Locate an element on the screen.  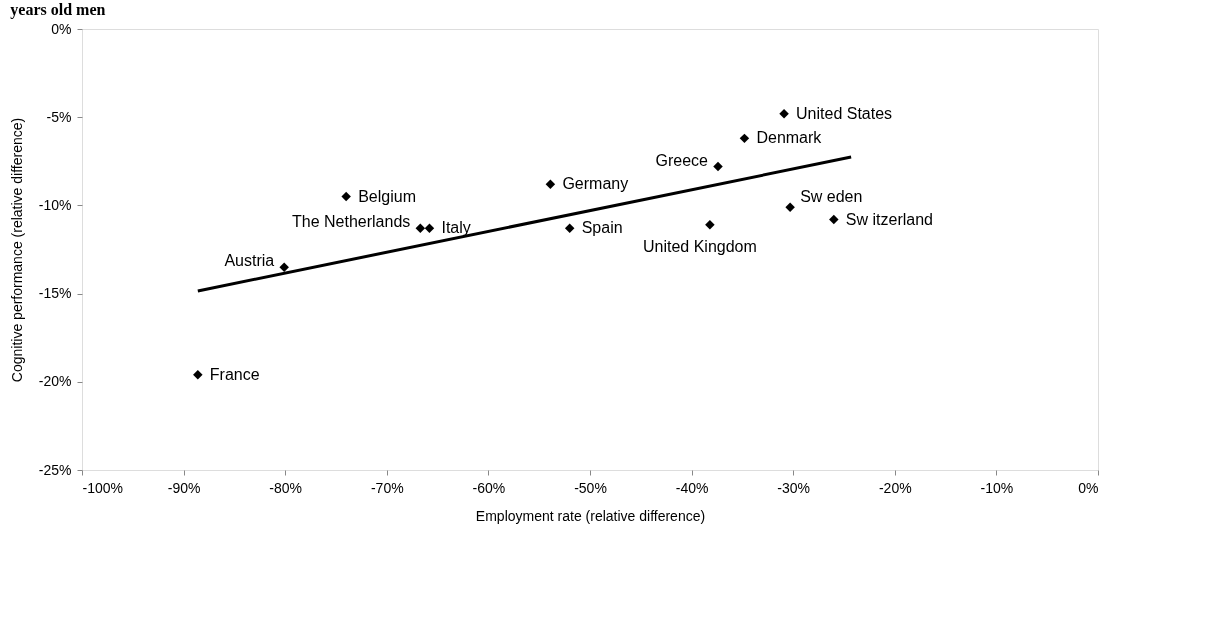
y-axis-title: Cognitive performance (relative difference) is located at coordinates (16, 250).